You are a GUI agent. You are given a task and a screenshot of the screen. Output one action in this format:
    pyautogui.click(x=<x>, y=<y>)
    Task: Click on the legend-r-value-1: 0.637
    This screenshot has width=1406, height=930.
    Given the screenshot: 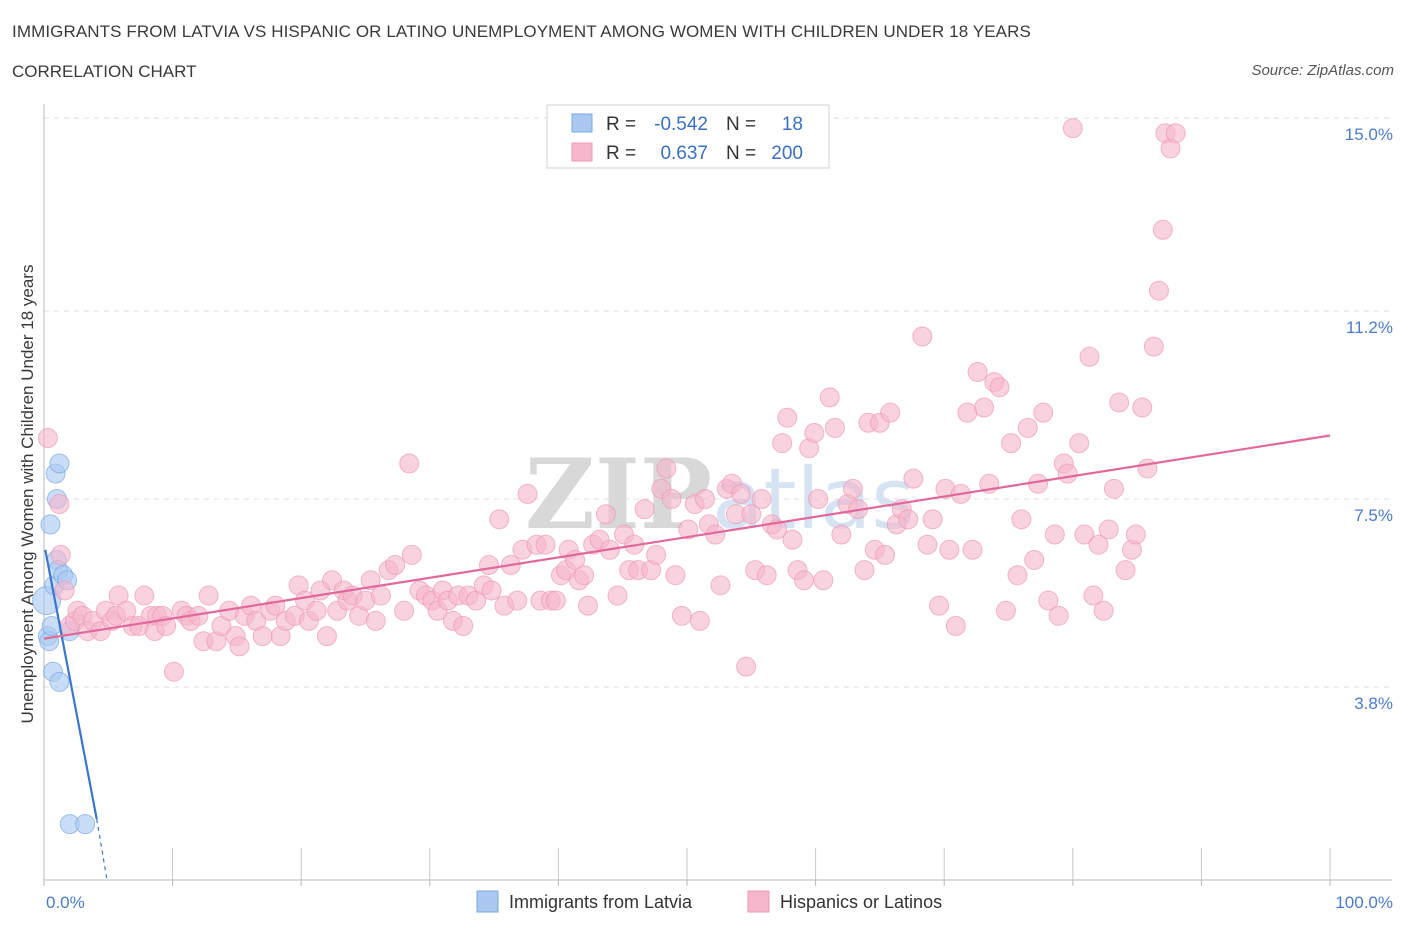 What is the action you would take?
    pyautogui.click(x=684, y=153)
    